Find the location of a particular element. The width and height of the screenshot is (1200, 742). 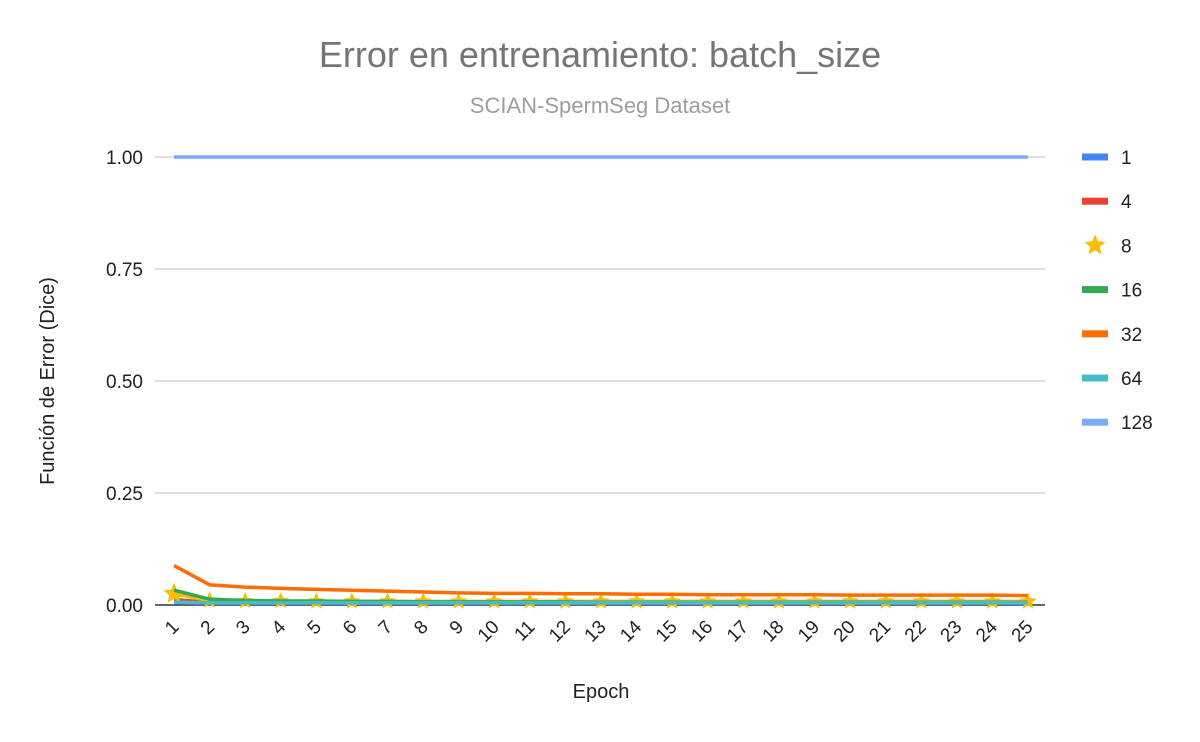

y-tick-label: 0.00 is located at coordinates (124, 606).